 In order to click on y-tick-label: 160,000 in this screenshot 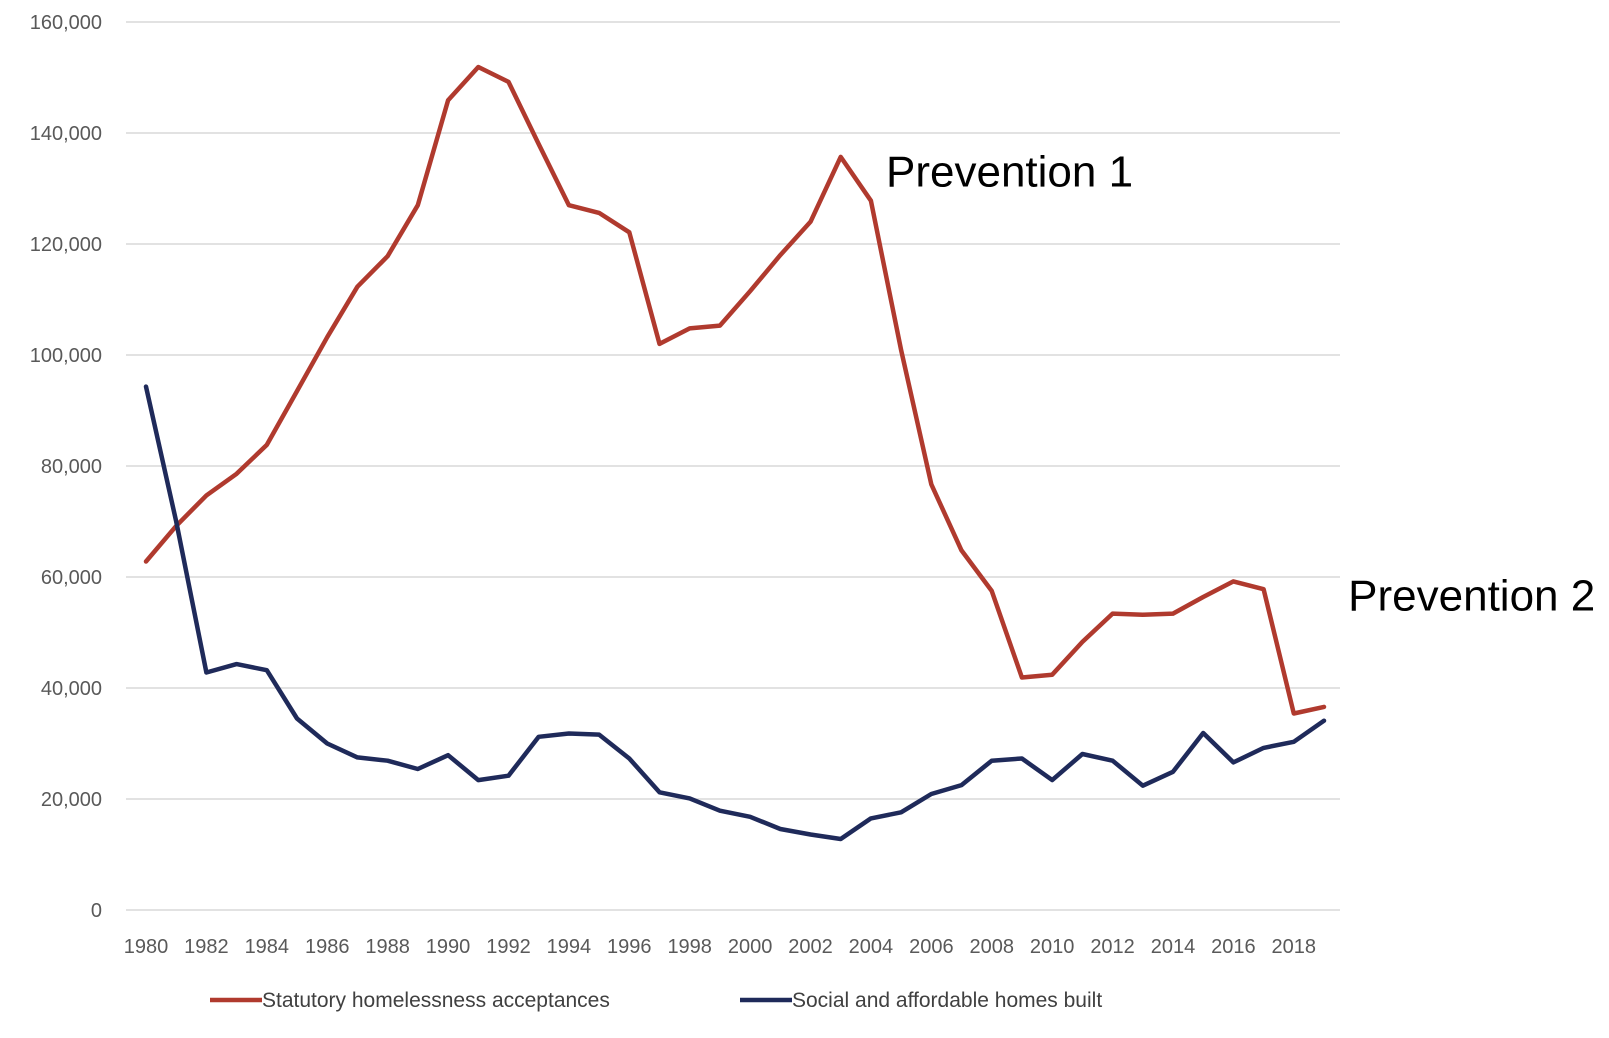, I will do `click(66, 23)`.